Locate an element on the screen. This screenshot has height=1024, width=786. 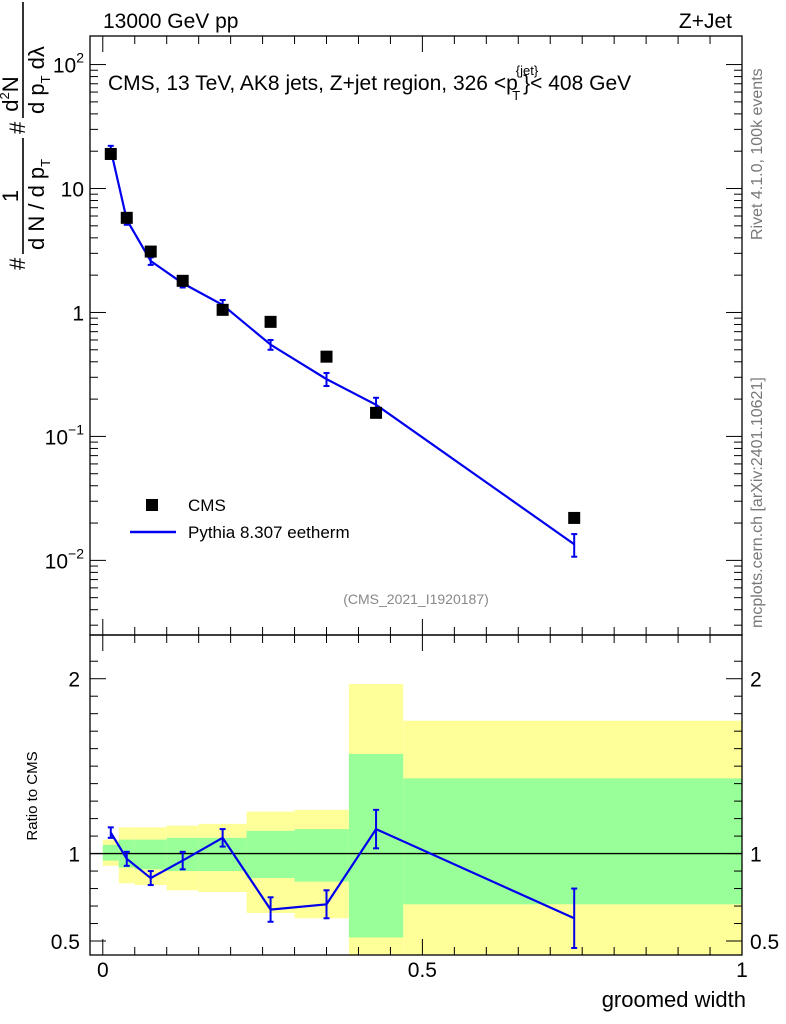
y-tick-label: 10² is located at coordinates (68, 64).